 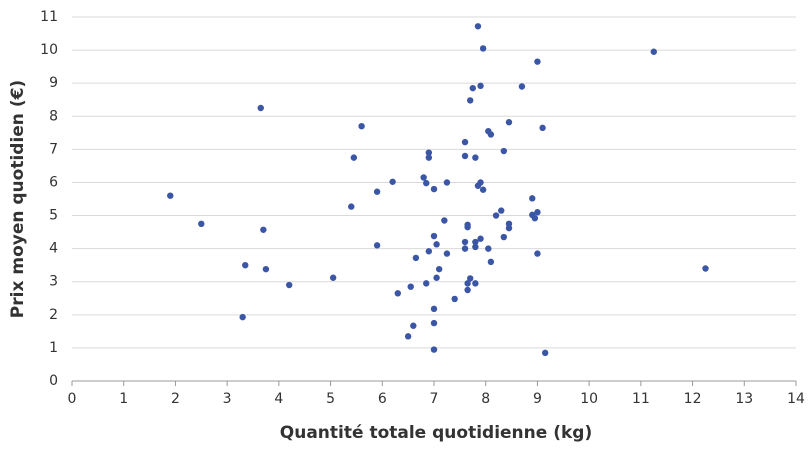 What do you see at coordinates (641, 399) in the screenshot?
I see `x-tick-label: 11` at bounding box center [641, 399].